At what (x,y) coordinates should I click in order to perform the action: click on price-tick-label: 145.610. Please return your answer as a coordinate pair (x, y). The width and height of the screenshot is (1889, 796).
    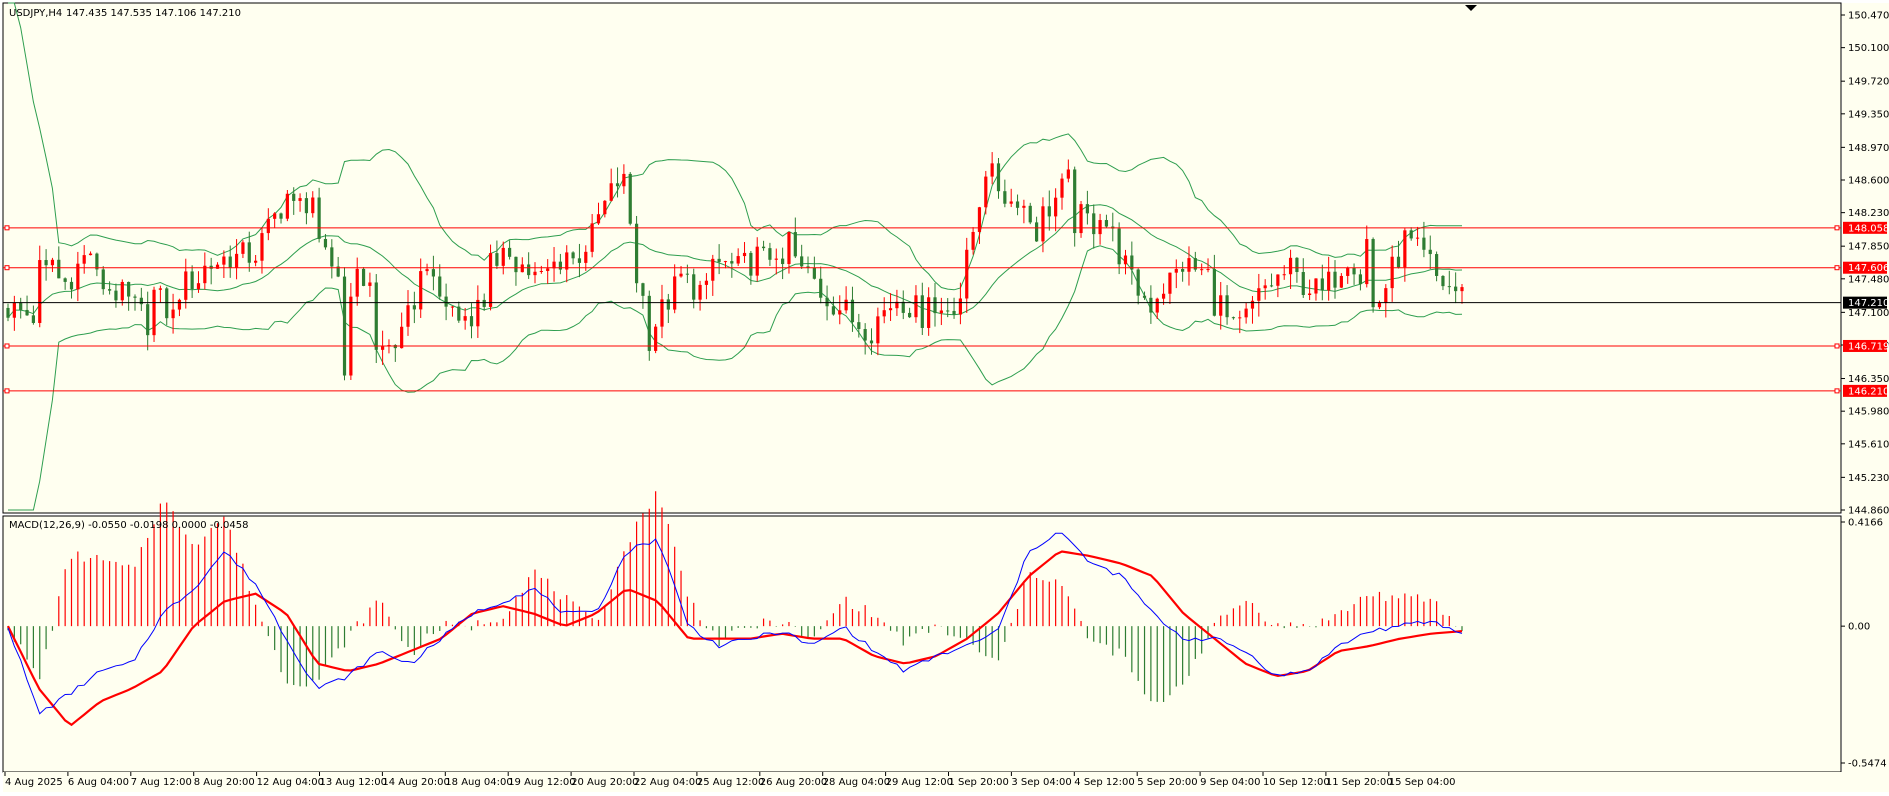
    Looking at the image, I should click on (1868, 444).